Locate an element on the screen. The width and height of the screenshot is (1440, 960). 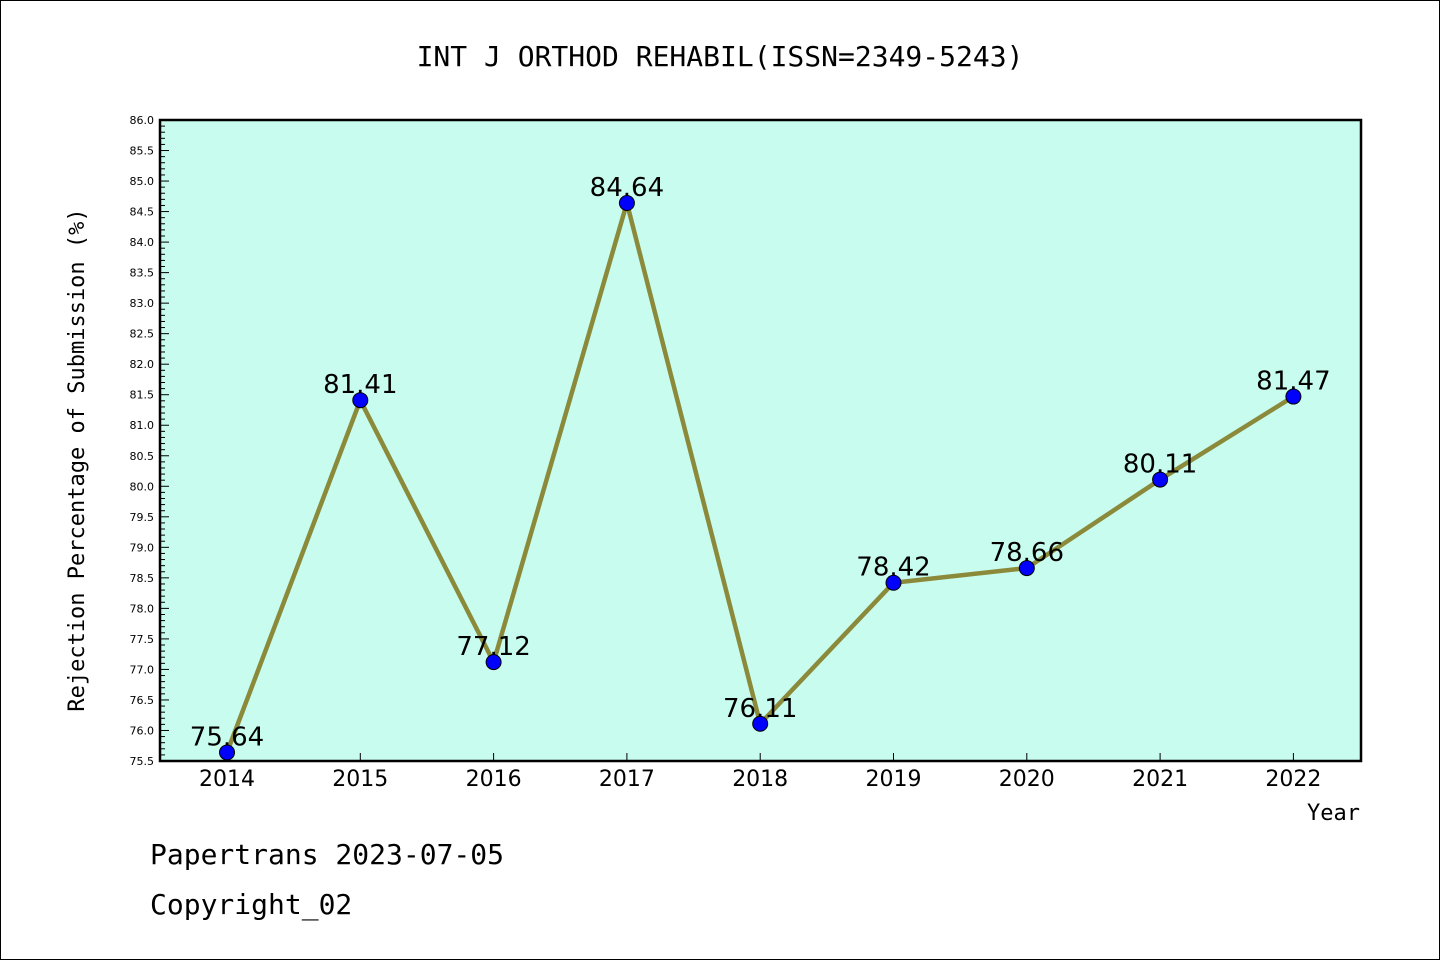
y-axis-label: Rejection Percentage of Submission (%) is located at coordinates (77, 459).